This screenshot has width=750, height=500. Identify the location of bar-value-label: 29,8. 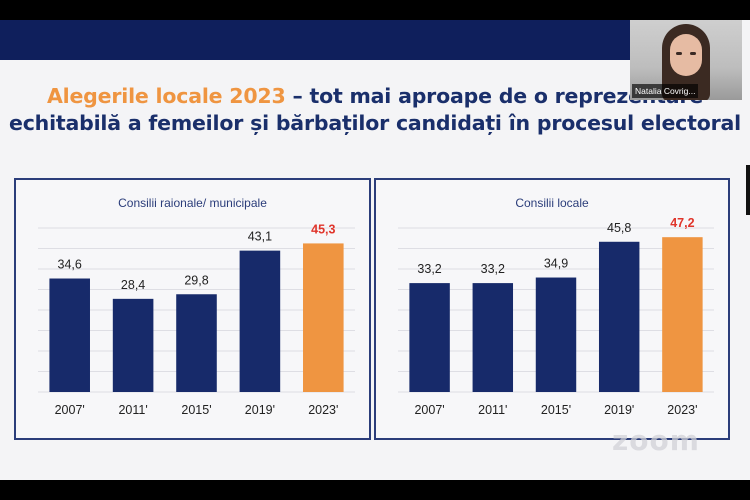
(196, 280).